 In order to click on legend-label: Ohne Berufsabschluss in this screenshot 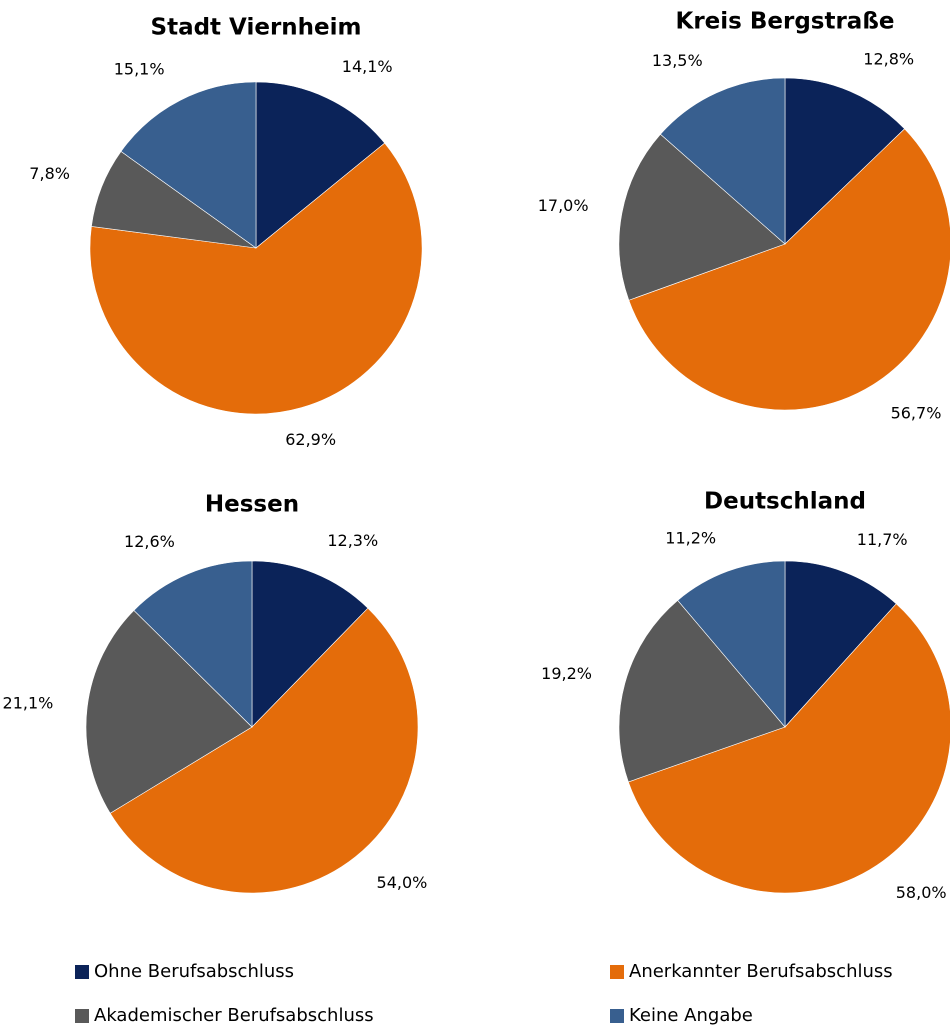, I will do `click(194, 971)`.